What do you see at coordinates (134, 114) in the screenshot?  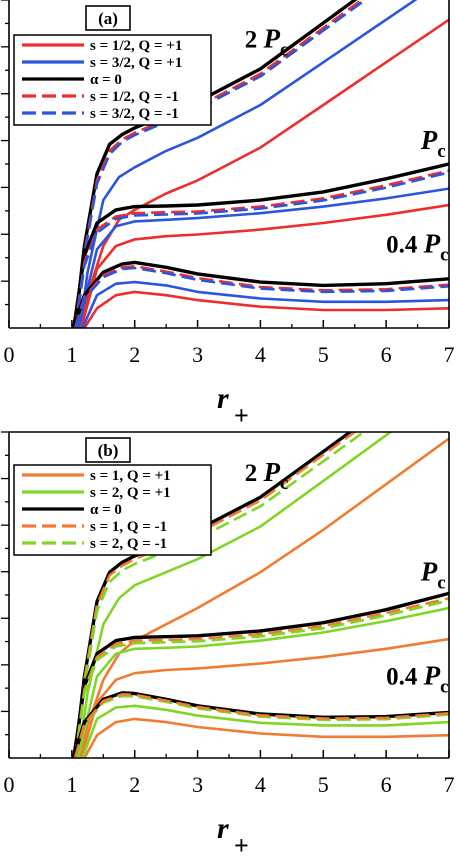 I see `legend-label: s = 3/2, Q = -1` at bounding box center [134, 114].